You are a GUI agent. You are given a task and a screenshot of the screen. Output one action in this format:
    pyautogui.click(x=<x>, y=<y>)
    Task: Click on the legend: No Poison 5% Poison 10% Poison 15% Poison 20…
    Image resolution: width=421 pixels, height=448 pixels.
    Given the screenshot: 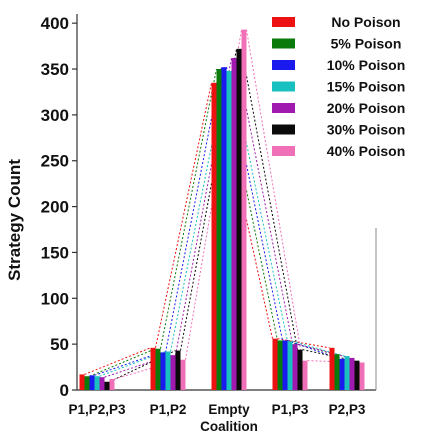 What is the action you would take?
    pyautogui.click(x=338, y=86)
    